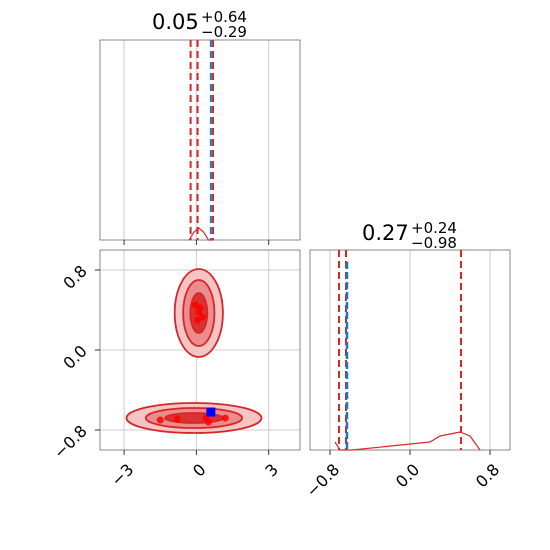 This screenshot has width=550, height=550. I want to click on y-tick-label: 0.0, so click(74, 356).